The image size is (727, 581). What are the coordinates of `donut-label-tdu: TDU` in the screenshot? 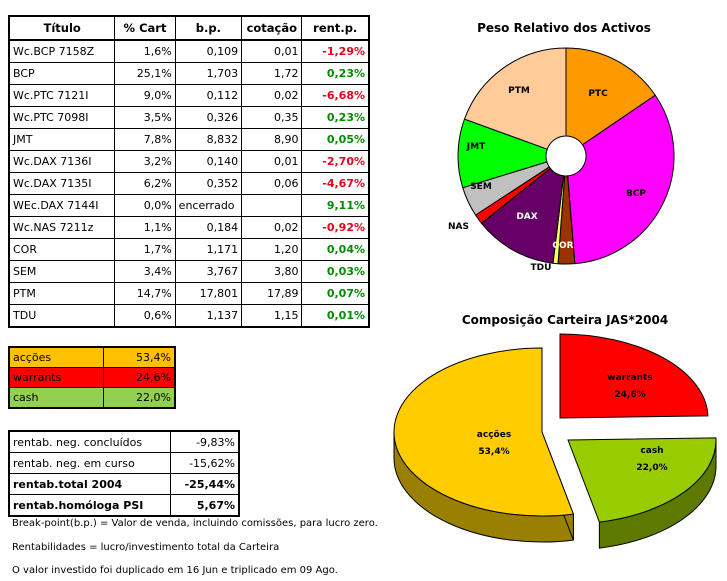 It's located at (541, 268).